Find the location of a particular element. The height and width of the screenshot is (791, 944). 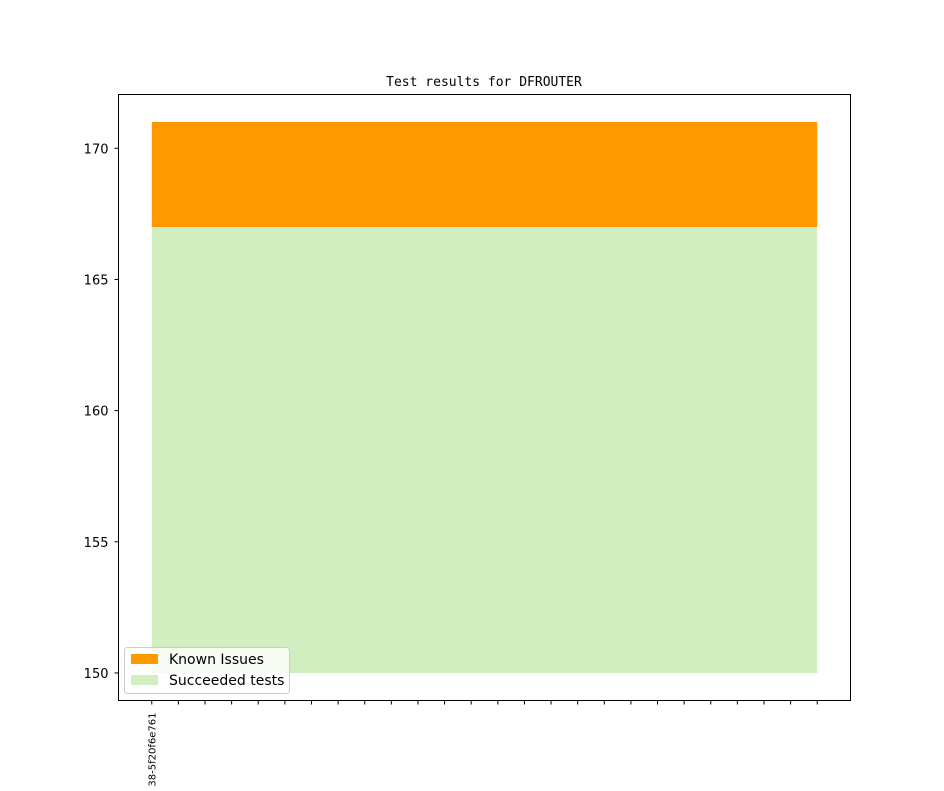

legend-swatch-known-issues is located at coordinates (144, 659).